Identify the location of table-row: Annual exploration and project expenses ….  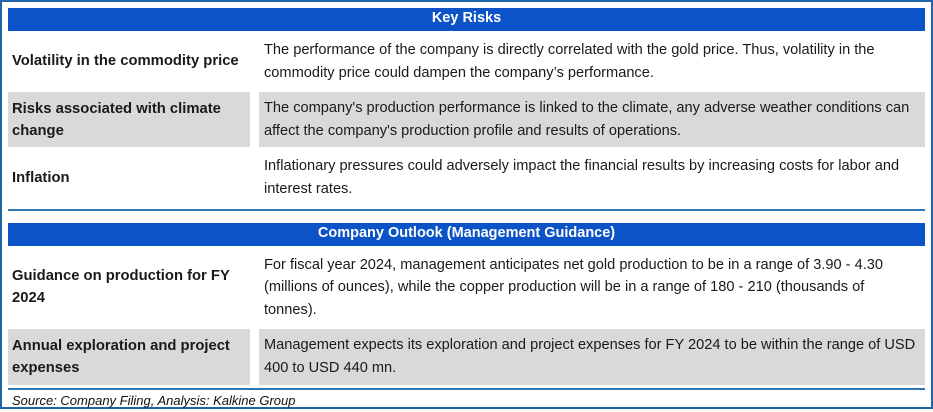
(466, 357).